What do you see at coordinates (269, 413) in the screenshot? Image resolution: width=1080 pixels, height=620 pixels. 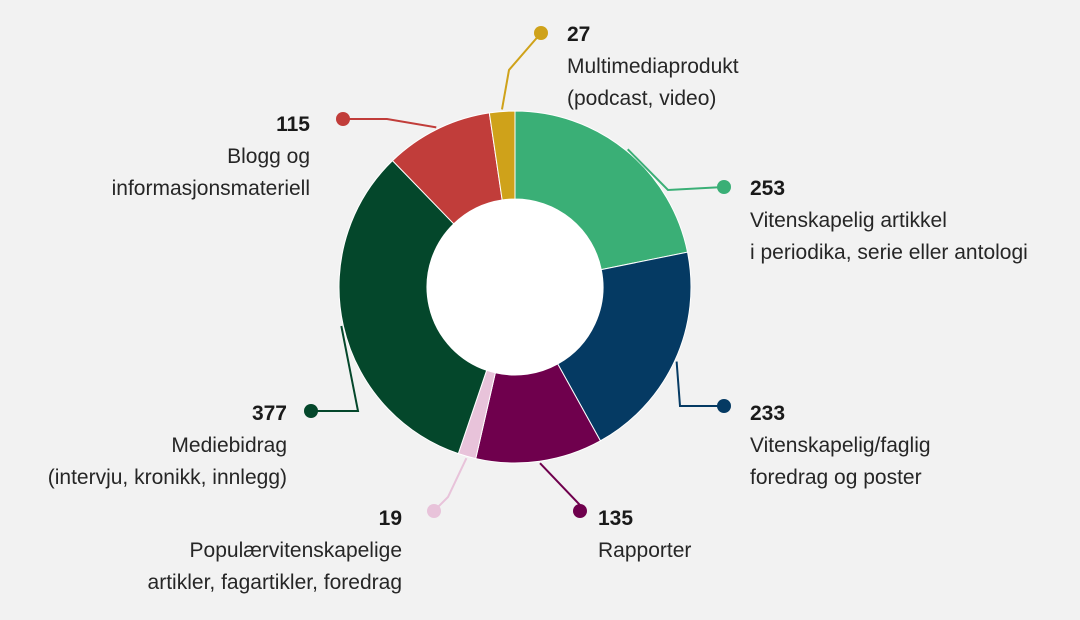 I see `value-label-4: 377` at bounding box center [269, 413].